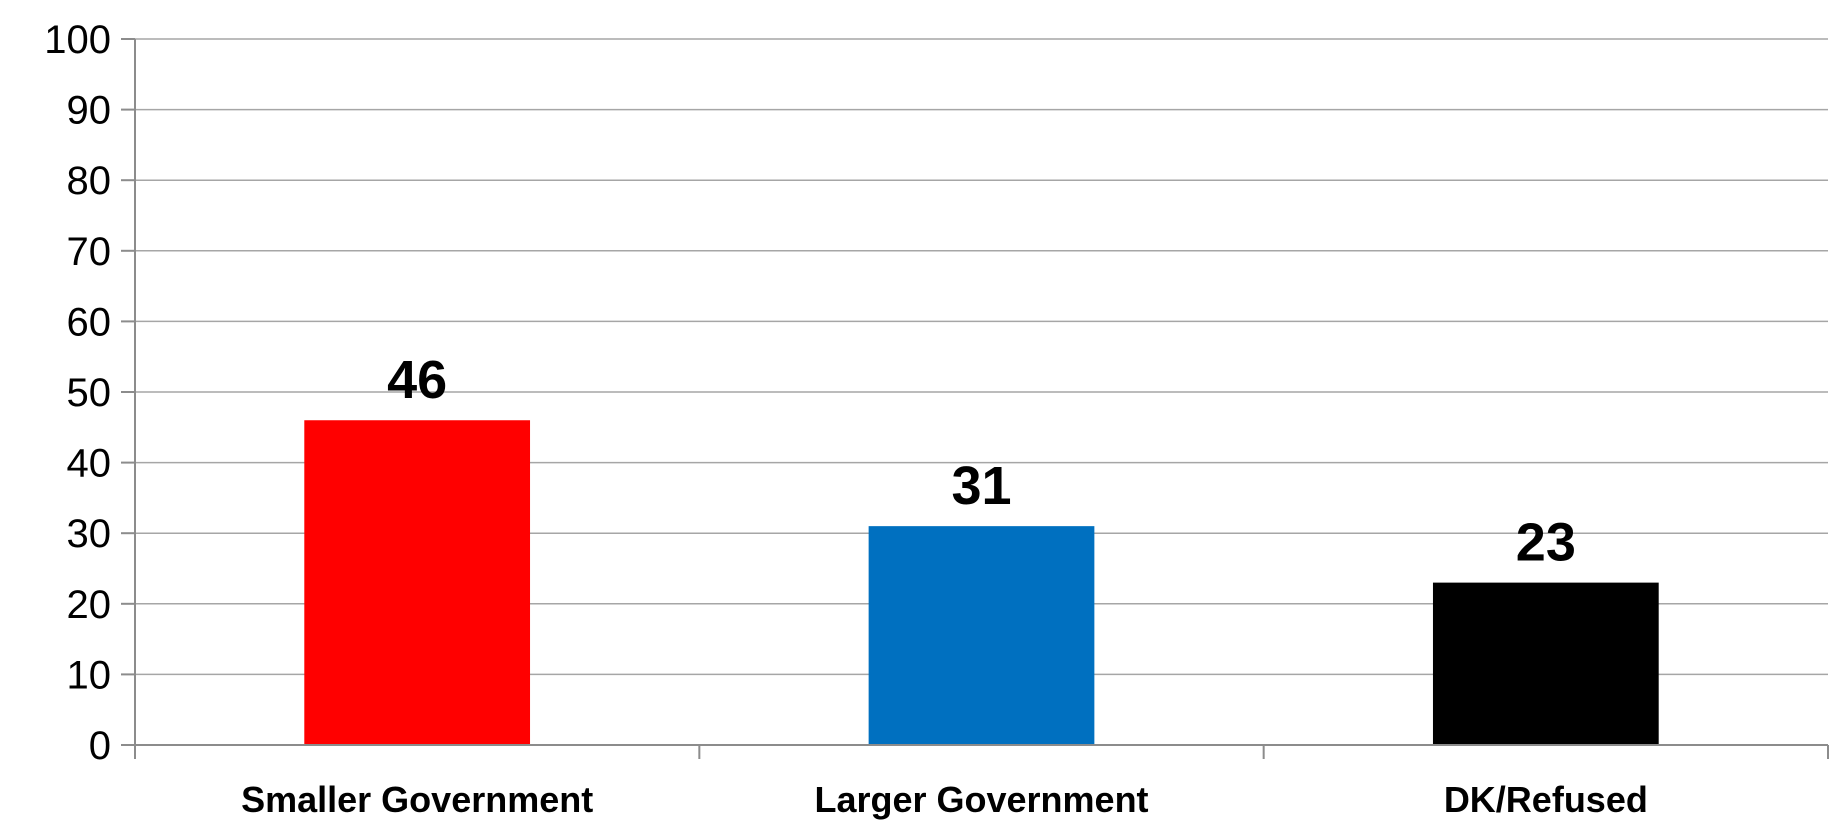 The width and height of the screenshot is (1843, 822). Describe the element at coordinates (89, 534) in the screenshot. I see `y-tick-label: 30` at that location.